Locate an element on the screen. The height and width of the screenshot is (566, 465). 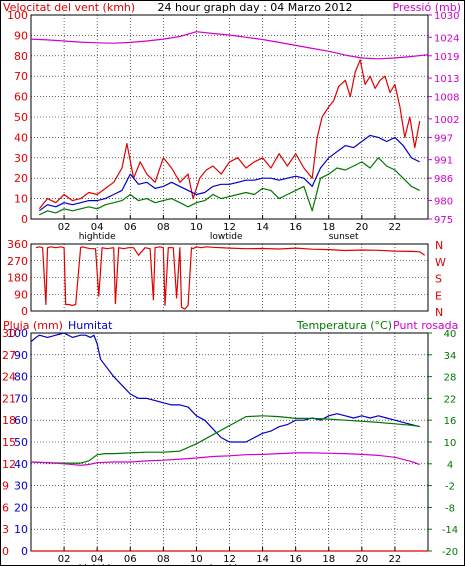
dir-y-tick-label: 90 is located at coordinates (21, 294).